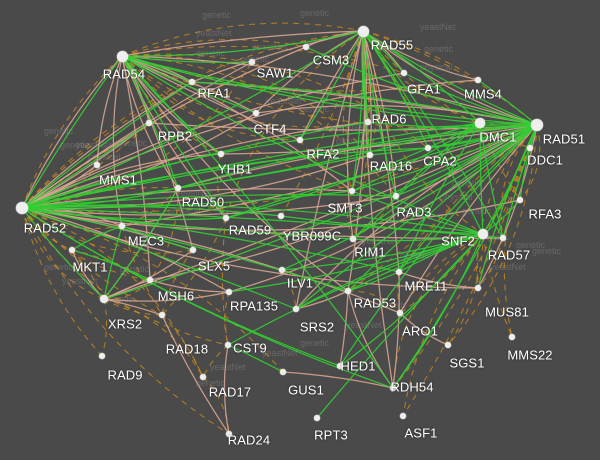 The width and height of the screenshot is (600, 460). What do you see at coordinates (296, 309) in the screenshot?
I see `graph-node-srs2` at bounding box center [296, 309].